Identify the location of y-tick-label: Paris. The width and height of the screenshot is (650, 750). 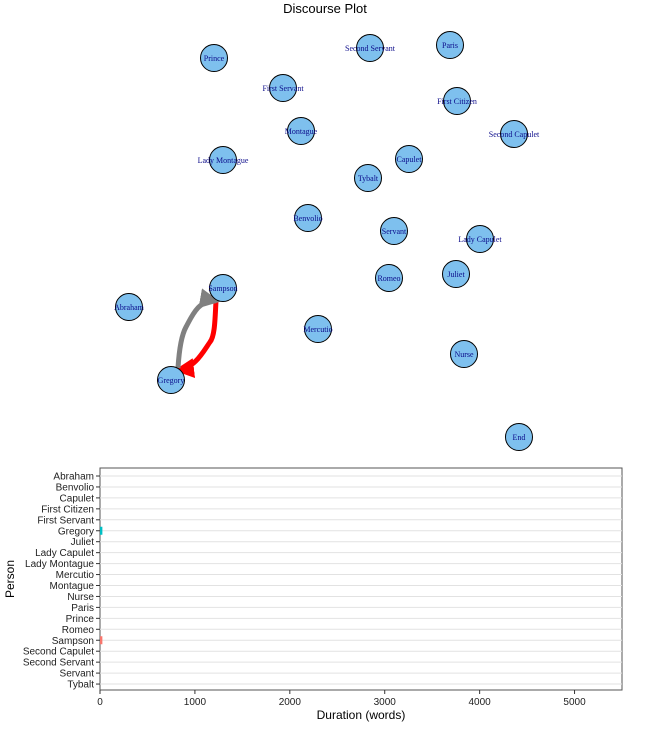
(82, 608).